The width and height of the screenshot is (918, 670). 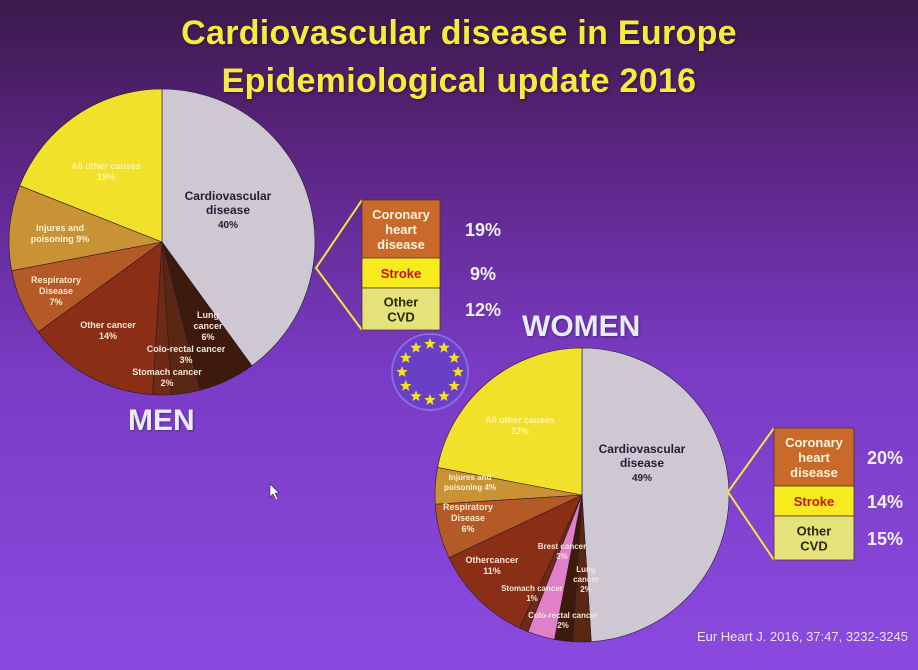 I want to click on women-label-cardiovascular-disease: disease, so click(x=642, y=463).